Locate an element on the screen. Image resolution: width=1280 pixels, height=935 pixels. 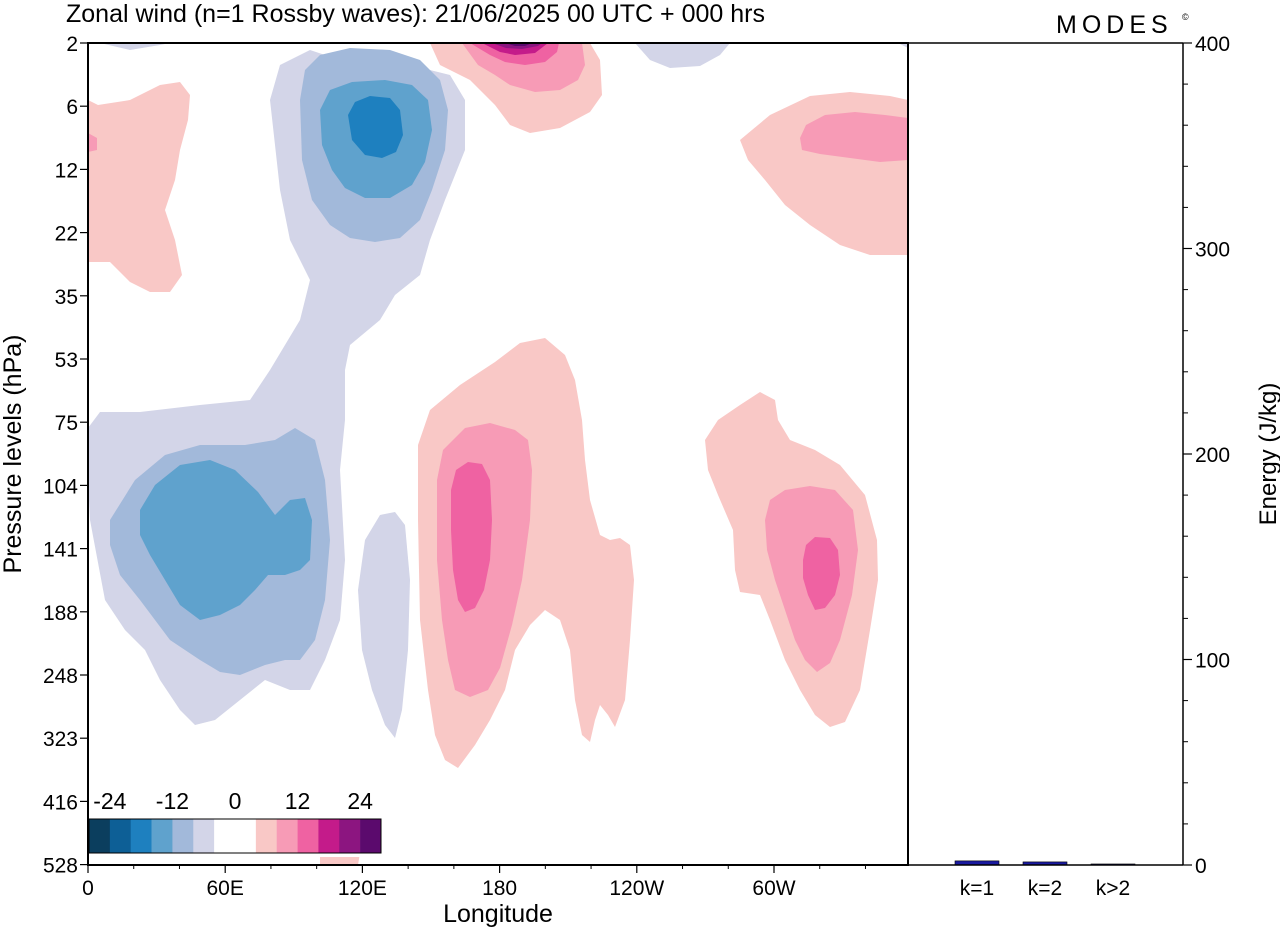
energy-tick-label: 400 is located at coordinates (1212, 44).